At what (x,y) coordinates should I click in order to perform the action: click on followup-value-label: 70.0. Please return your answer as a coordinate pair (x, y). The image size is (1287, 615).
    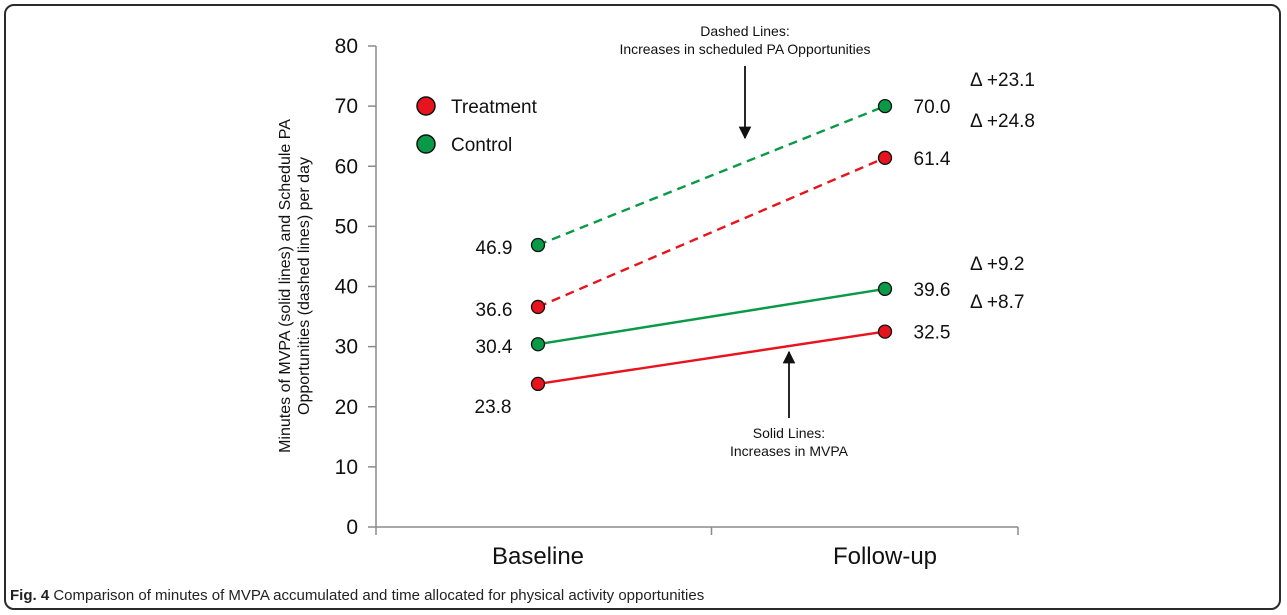
    Looking at the image, I should click on (932, 107).